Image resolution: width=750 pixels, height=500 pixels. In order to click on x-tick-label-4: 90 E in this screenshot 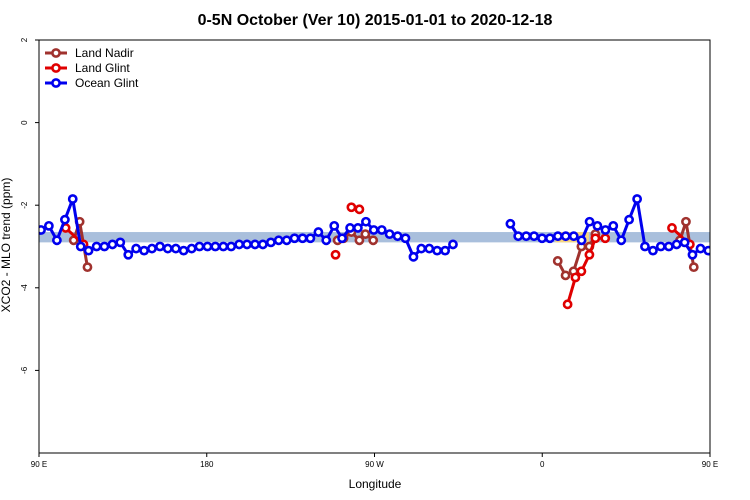, I will do `click(710, 464)`.